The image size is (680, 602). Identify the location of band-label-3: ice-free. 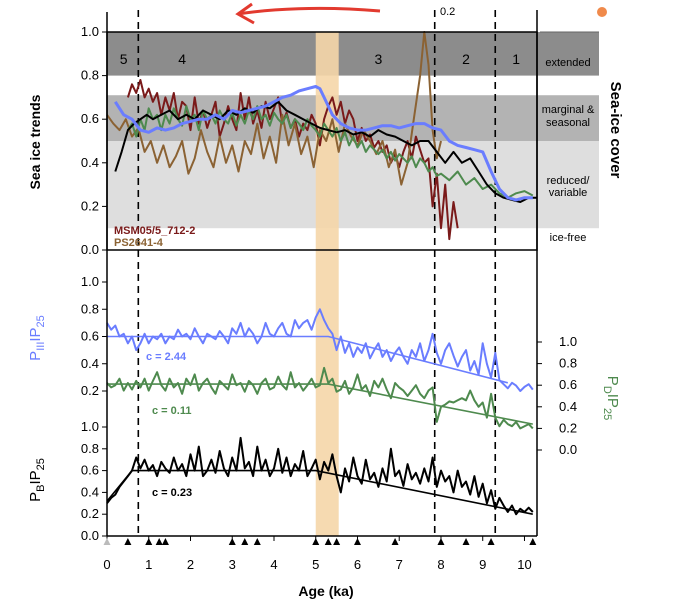
(568, 238).